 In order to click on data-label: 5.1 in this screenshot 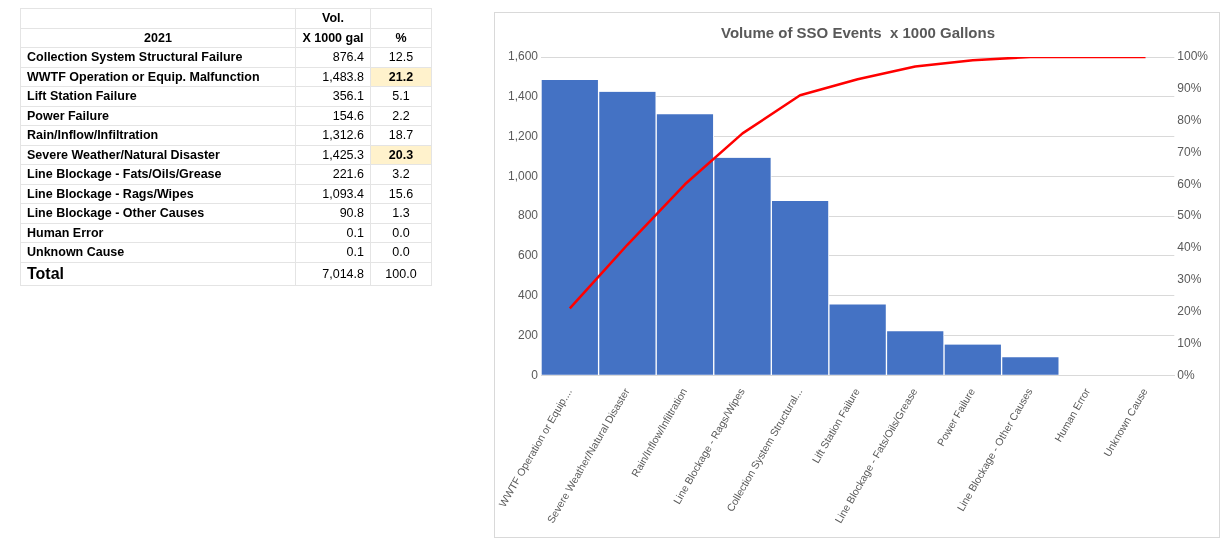, I will do `click(401, 96)`.